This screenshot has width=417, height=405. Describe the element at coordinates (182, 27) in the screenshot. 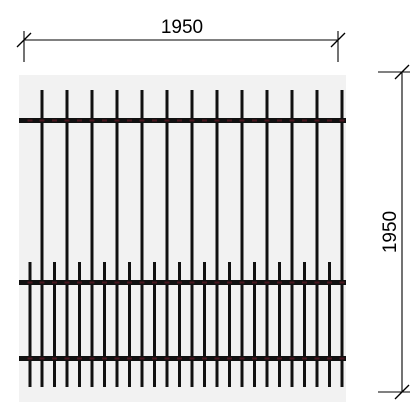

I see `width-dimension-label: 1950` at that location.